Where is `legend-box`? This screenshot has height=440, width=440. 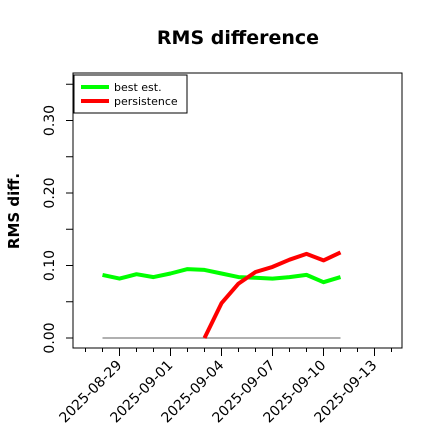
legend-box is located at coordinates (130, 94).